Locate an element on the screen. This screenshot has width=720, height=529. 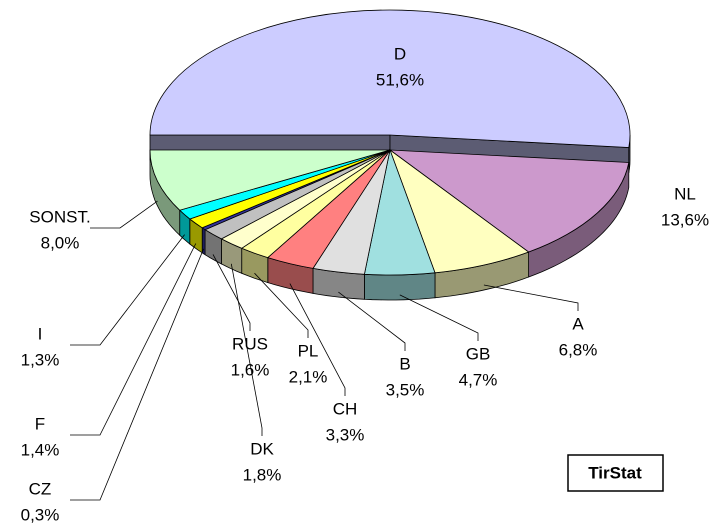
slice-value-label: 1,6% is located at coordinates (250, 369).